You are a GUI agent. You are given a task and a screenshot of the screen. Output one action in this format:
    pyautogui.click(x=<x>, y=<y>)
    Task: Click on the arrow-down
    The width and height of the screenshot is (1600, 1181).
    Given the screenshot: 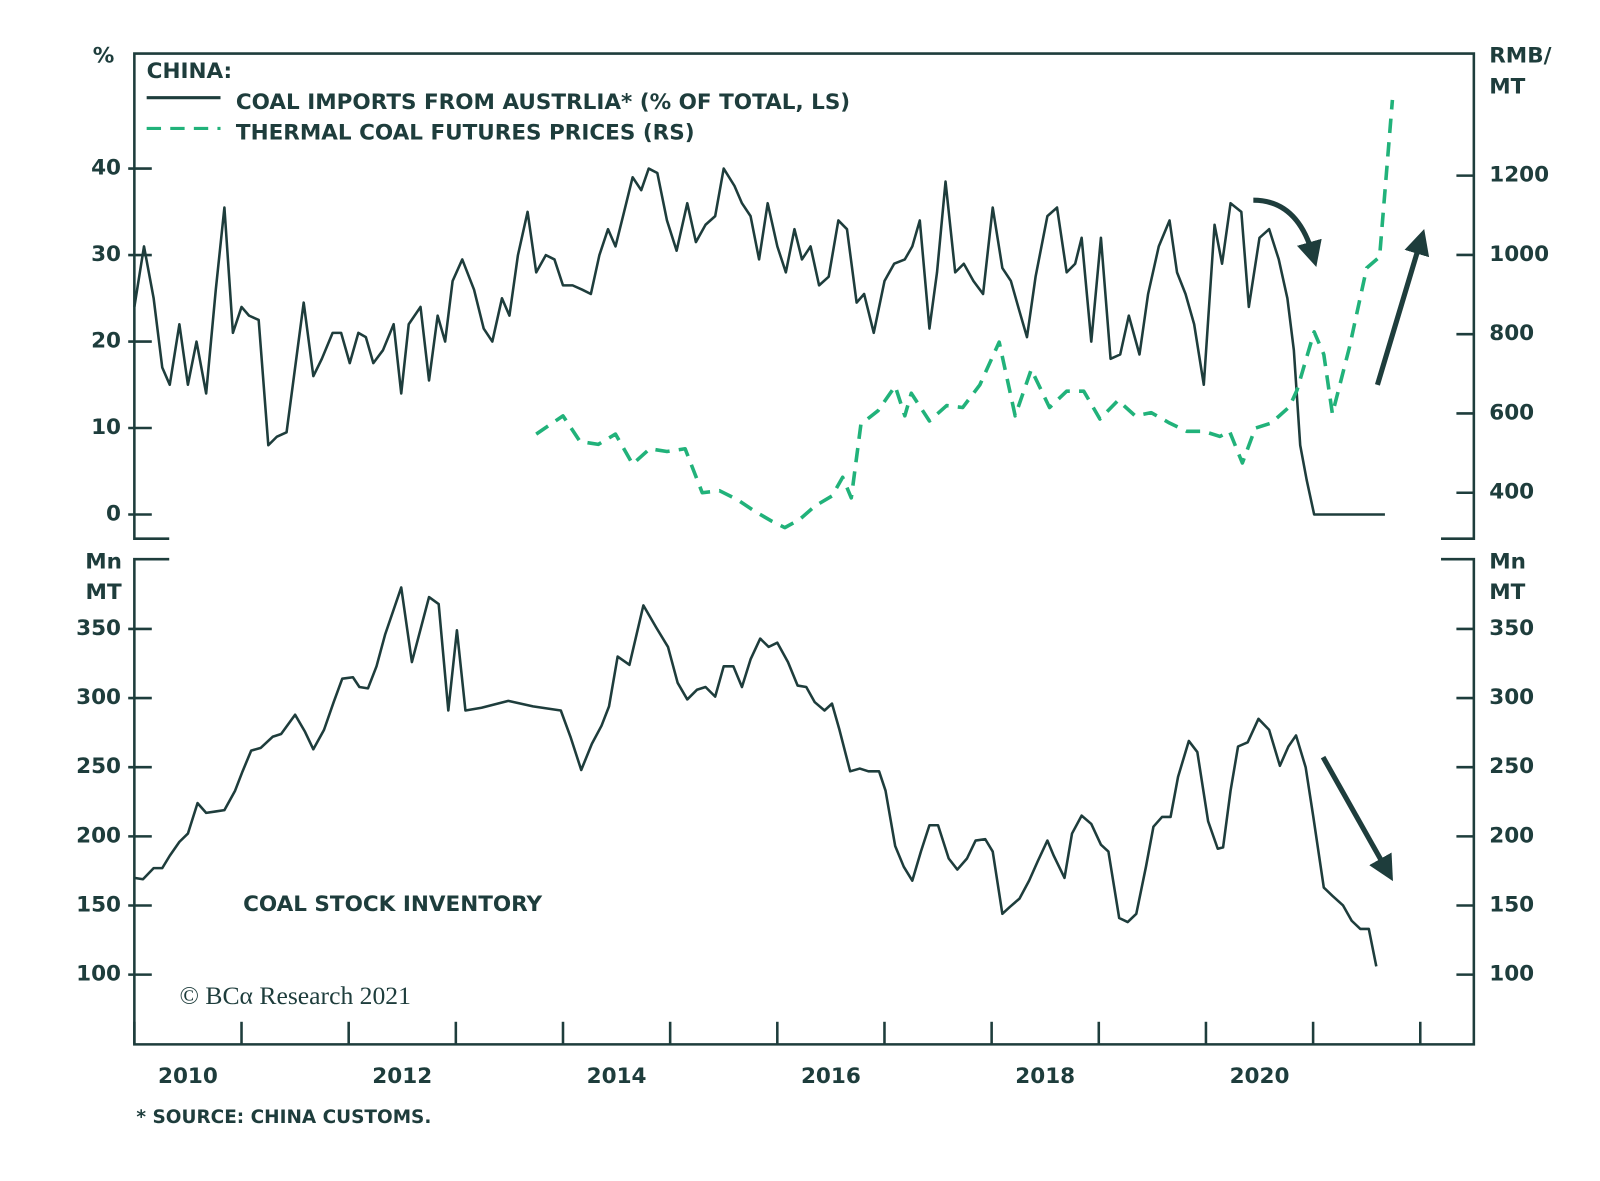 What is the action you would take?
    pyautogui.click(x=1356, y=818)
    